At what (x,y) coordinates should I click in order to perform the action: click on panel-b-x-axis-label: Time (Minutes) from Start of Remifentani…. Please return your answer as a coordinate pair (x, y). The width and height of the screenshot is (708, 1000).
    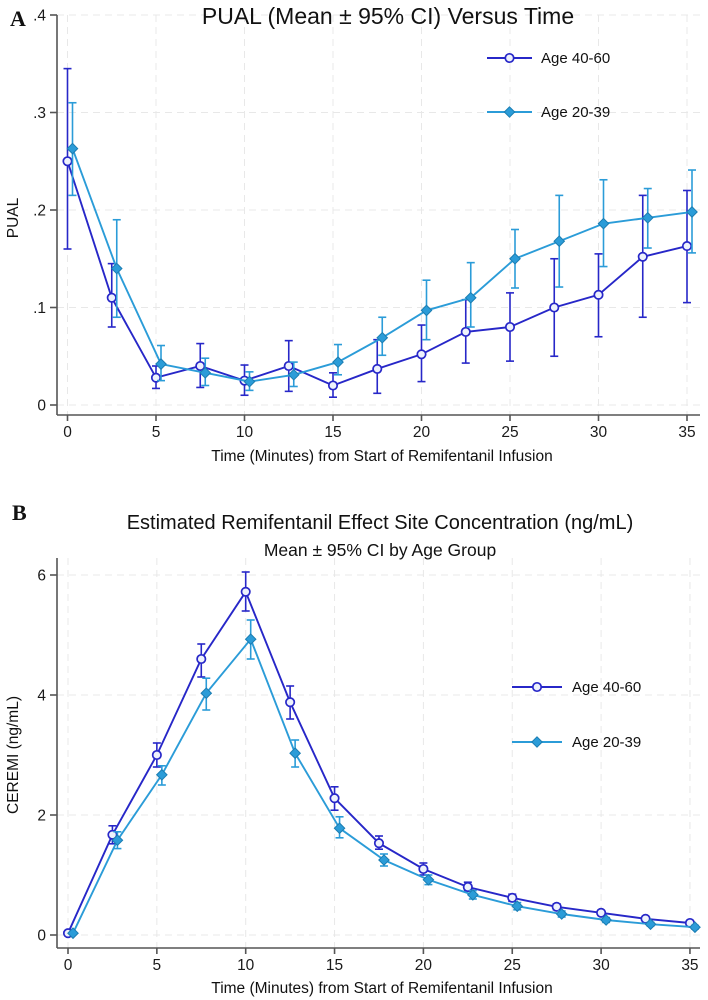
    Looking at the image, I should click on (381, 988).